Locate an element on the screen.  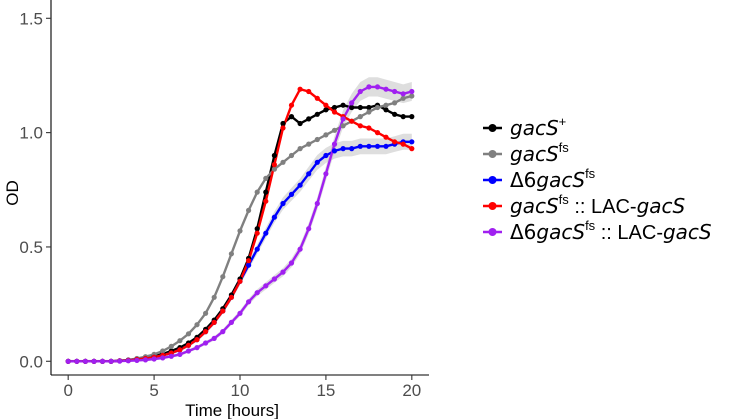
legend-item: Δ6gacSfs :: LAC-gacS is located at coordinates (597, 231).